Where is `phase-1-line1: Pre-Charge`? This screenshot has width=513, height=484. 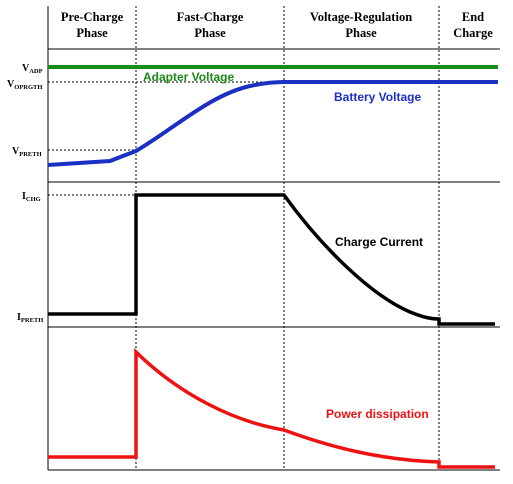
phase-1-line1: Pre-Charge is located at coordinates (92, 17).